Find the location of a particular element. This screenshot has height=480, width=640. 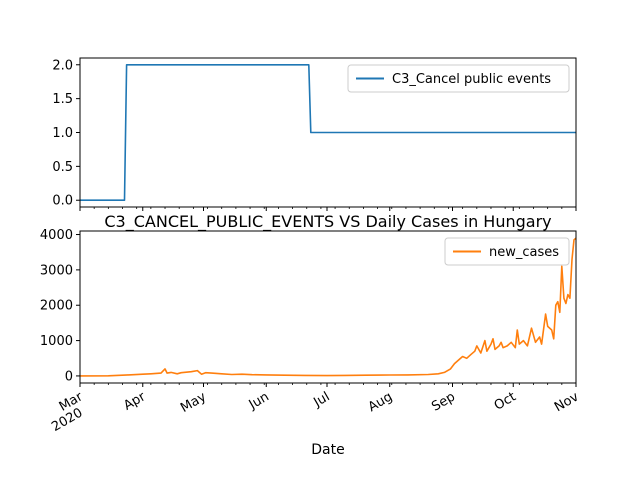

bottom-y-tick-label: 3000 is located at coordinates (56, 270).